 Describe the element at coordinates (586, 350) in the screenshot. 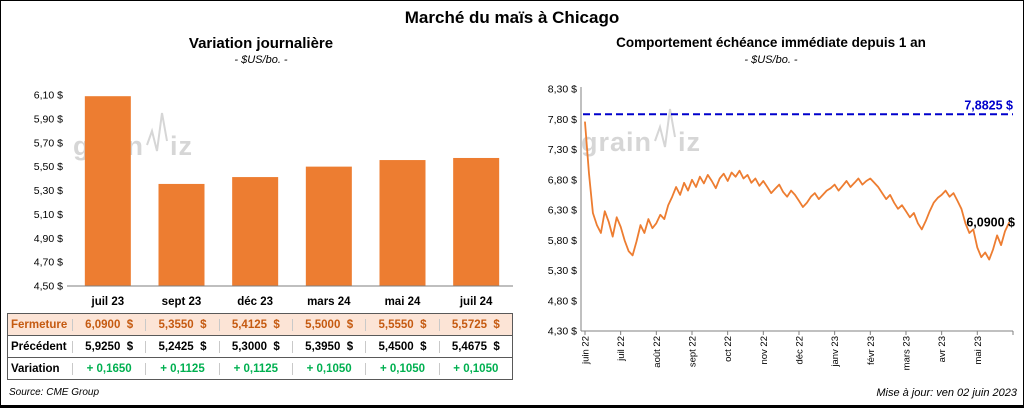

I see `x-tick-label: juin 22` at that location.